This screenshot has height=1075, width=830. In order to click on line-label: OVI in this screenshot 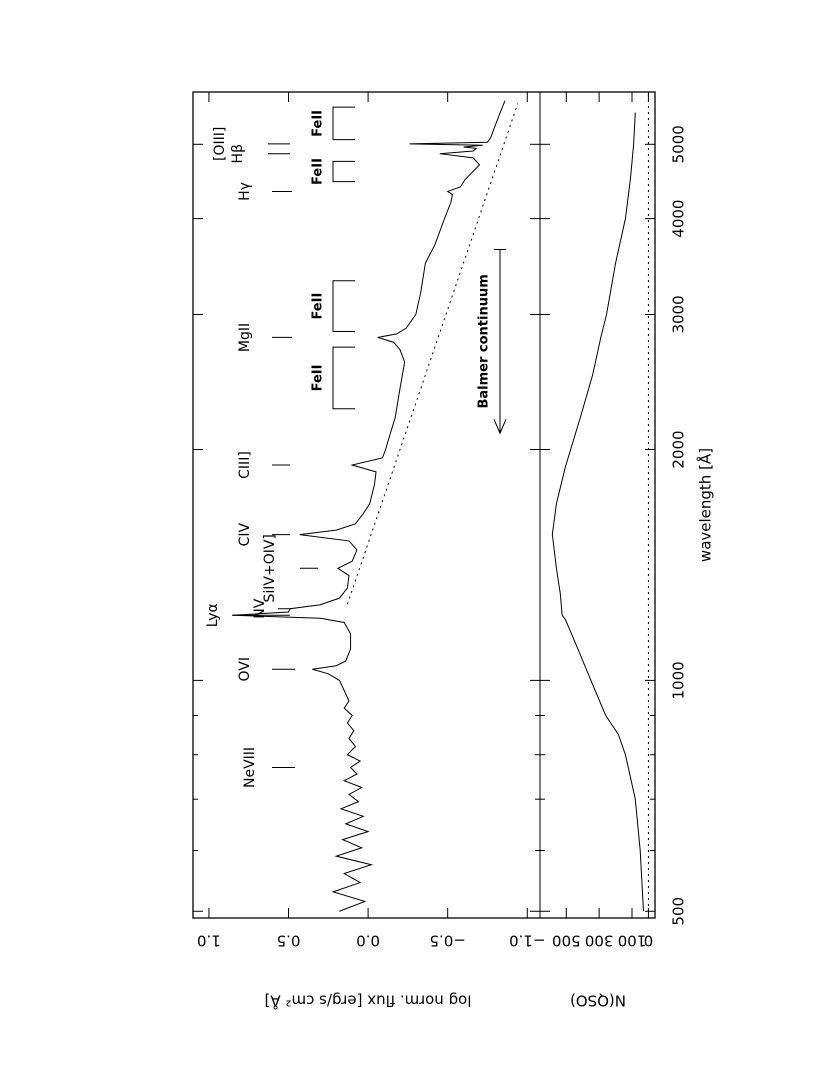, I will do `click(245, 669)`.